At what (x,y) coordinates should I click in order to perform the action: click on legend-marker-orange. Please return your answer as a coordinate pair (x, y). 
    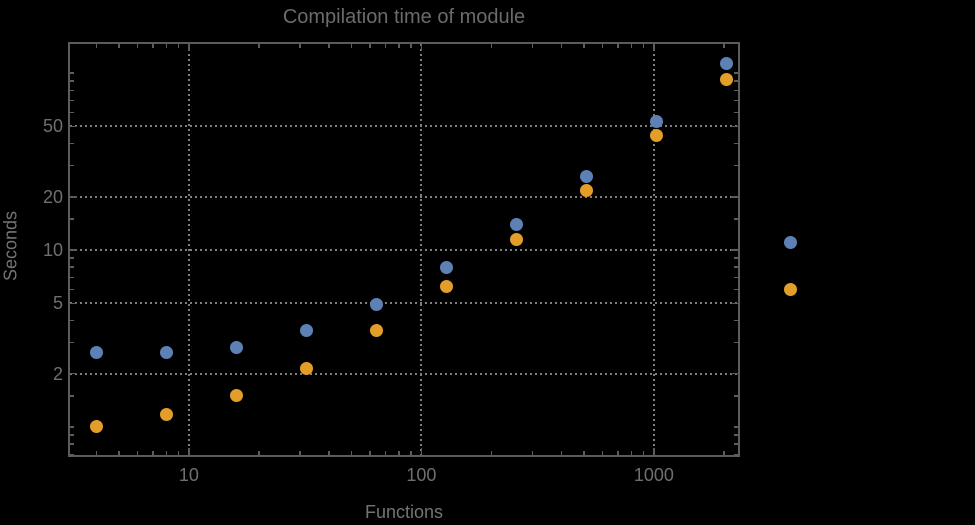
    Looking at the image, I should click on (790, 289).